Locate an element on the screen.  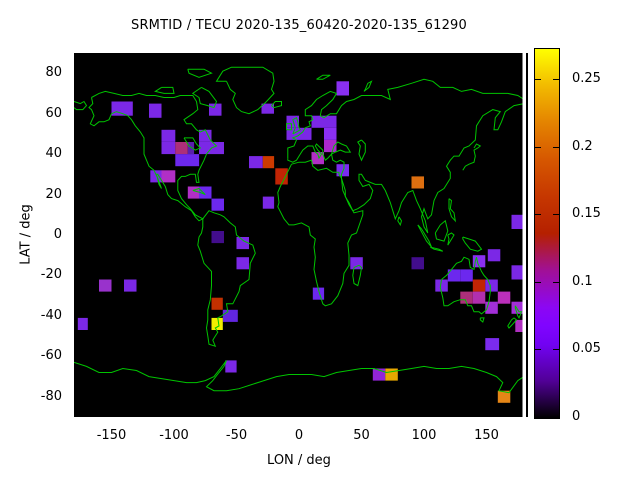
x-axis-label: LON / deg is located at coordinates (299, 460).